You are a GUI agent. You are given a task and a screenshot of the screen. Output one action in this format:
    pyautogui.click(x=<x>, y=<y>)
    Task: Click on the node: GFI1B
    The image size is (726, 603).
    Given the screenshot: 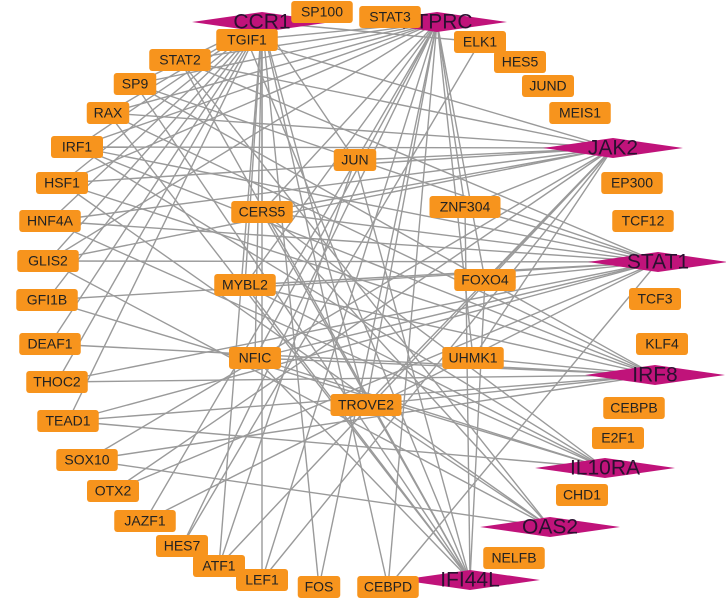 What is the action you would take?
    pyautogui.click(x=47, y=300)
    